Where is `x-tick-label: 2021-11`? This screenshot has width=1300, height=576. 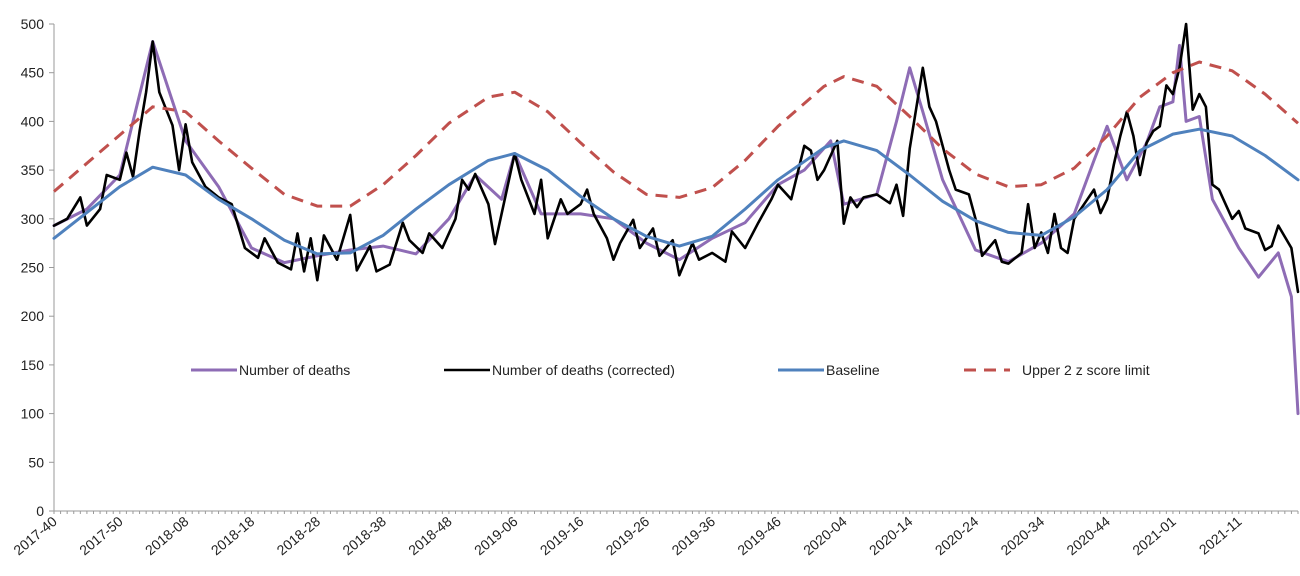
x-tick-label: 2021-11 is located at coordinates (1220, 535).